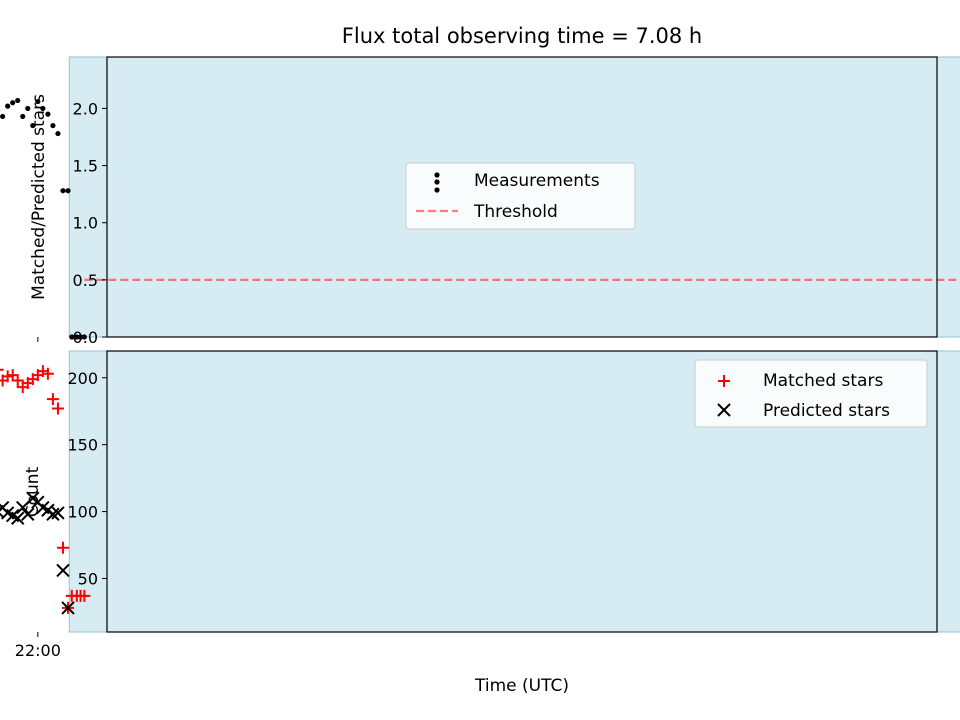  What do you see at coordinates (826, 411) in the screenshot?
I see `legend-label-predicted: Predicted stars` at bounding box center [826, 411].